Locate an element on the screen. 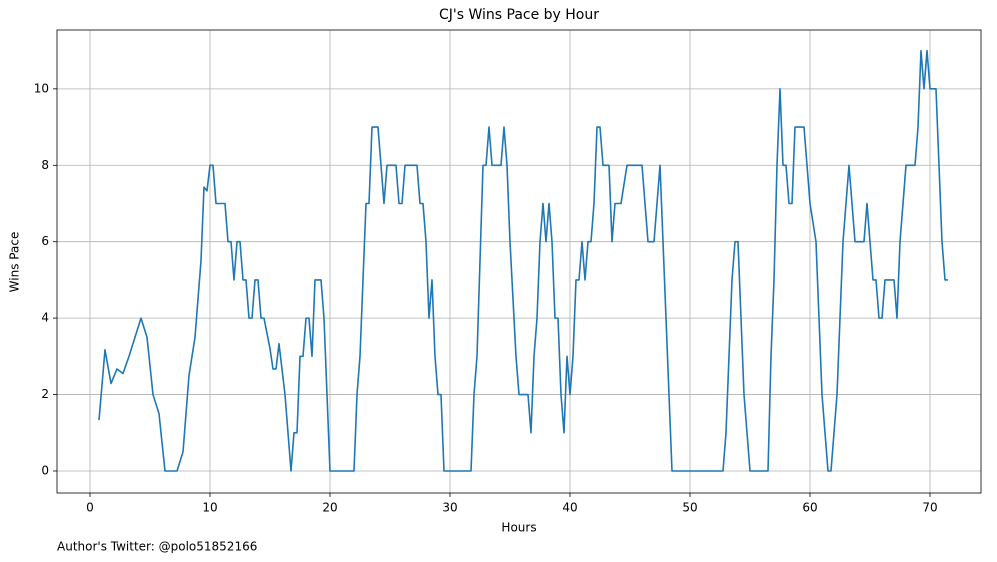 Image resolution: width=997 pixels, height=562 pixels. chart-title: CJ's Wins Pace by Hour is located at coordinates (519, 15).